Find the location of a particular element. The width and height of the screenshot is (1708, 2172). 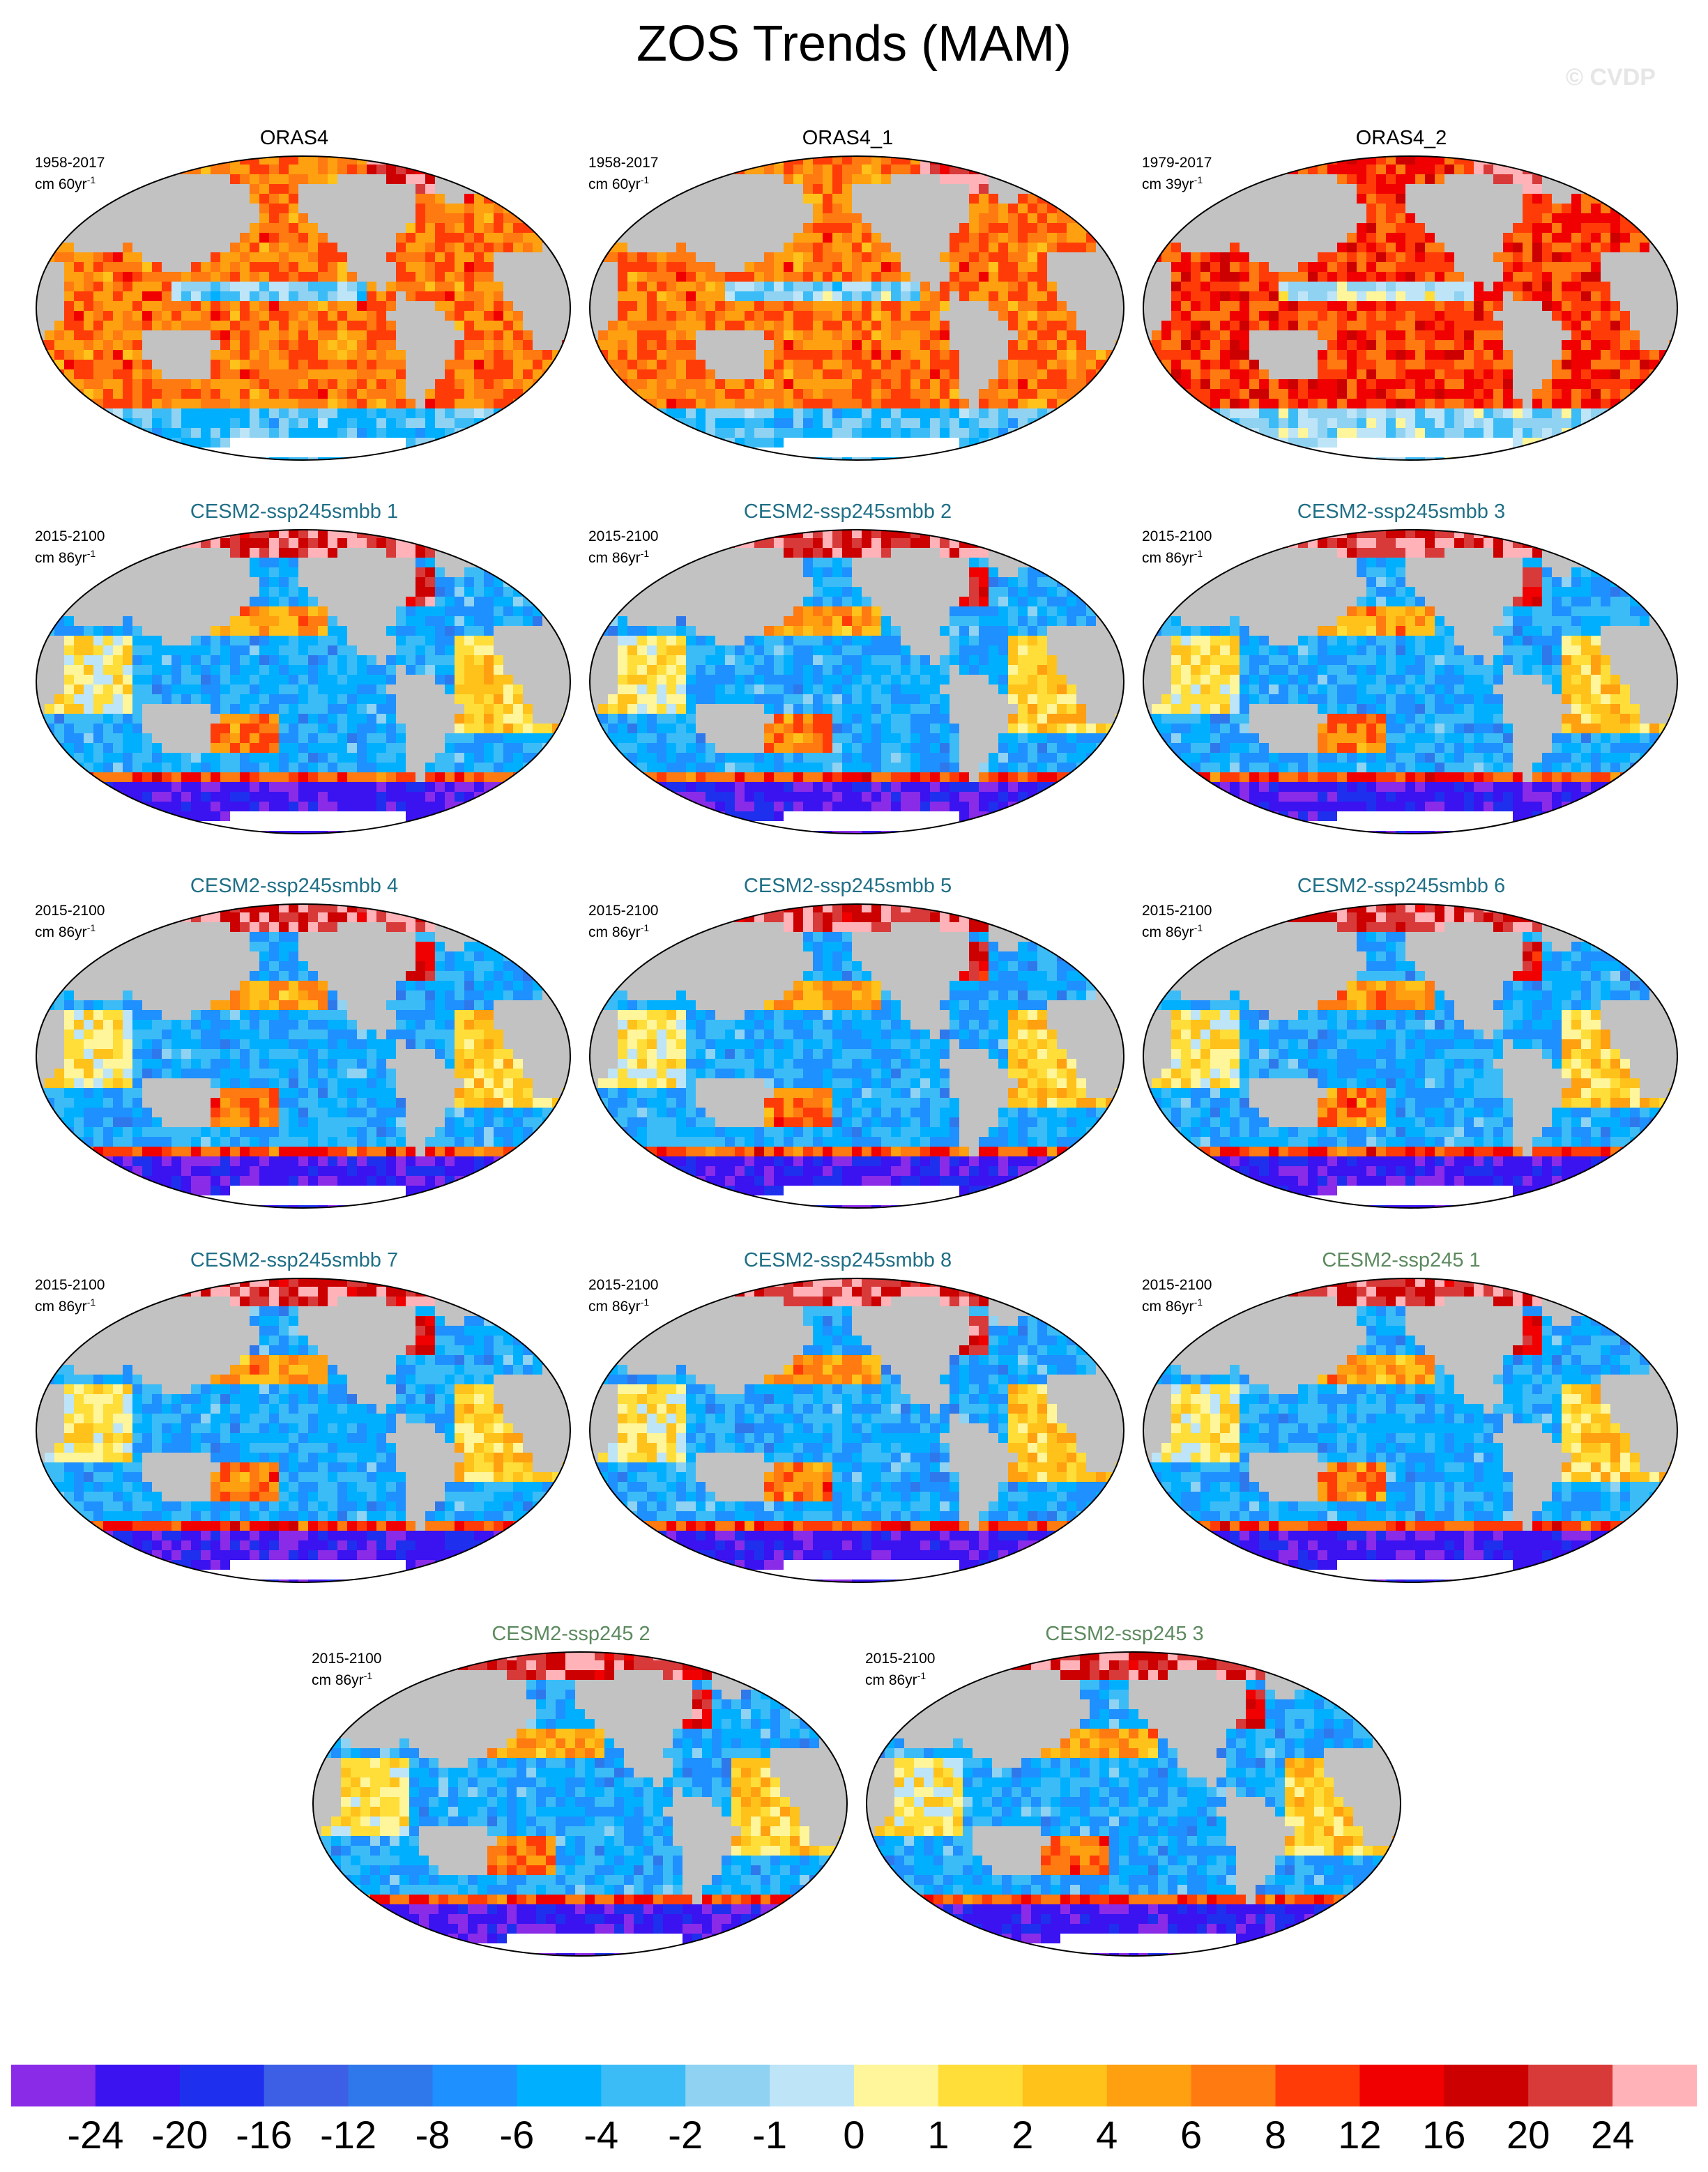

colorbar-labels: -24 -20 -16 -12 -8 -6 -4 -2 -1 0 1 2 4 6 8 12 16 20 24 is located at coordinates (854, 2136).